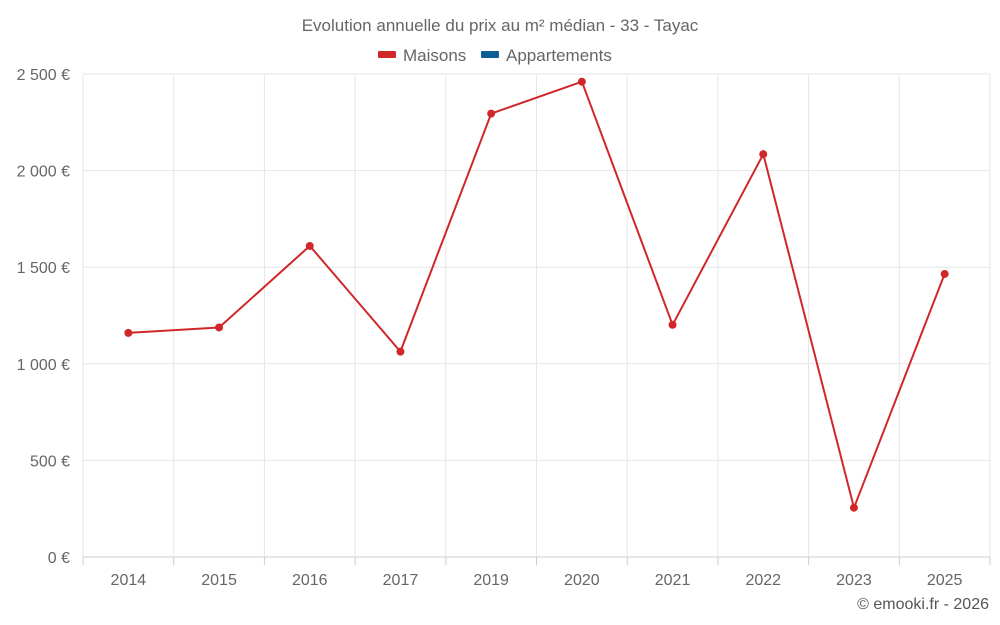  What do you see at coordinates (43, 365) in the screenshot?
I see `y-tick-label: 1 000 €` at bounding box center [43, 365].